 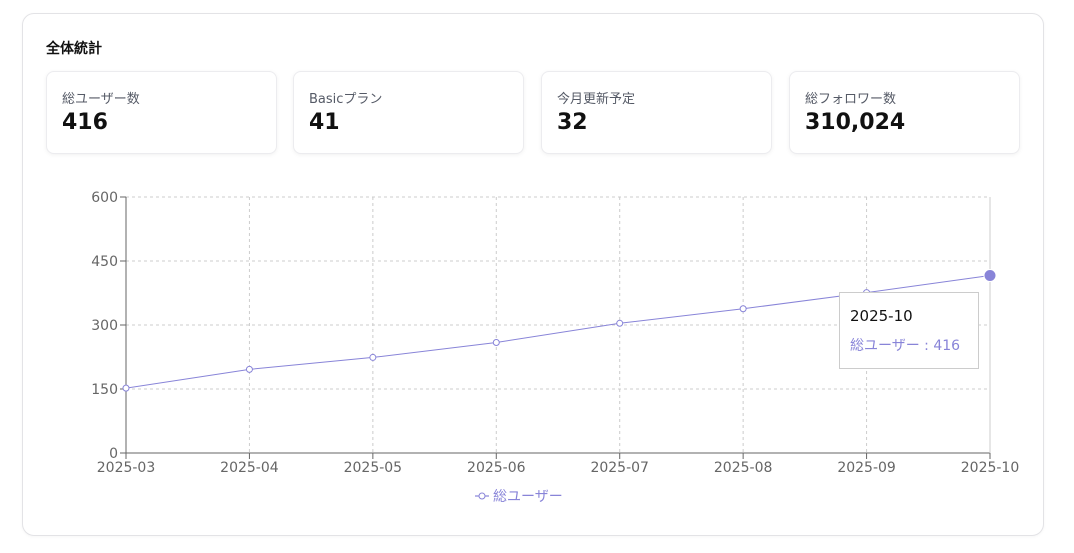 I want to click on x-tick-label: 2025-06, so click(x=496, y=468).